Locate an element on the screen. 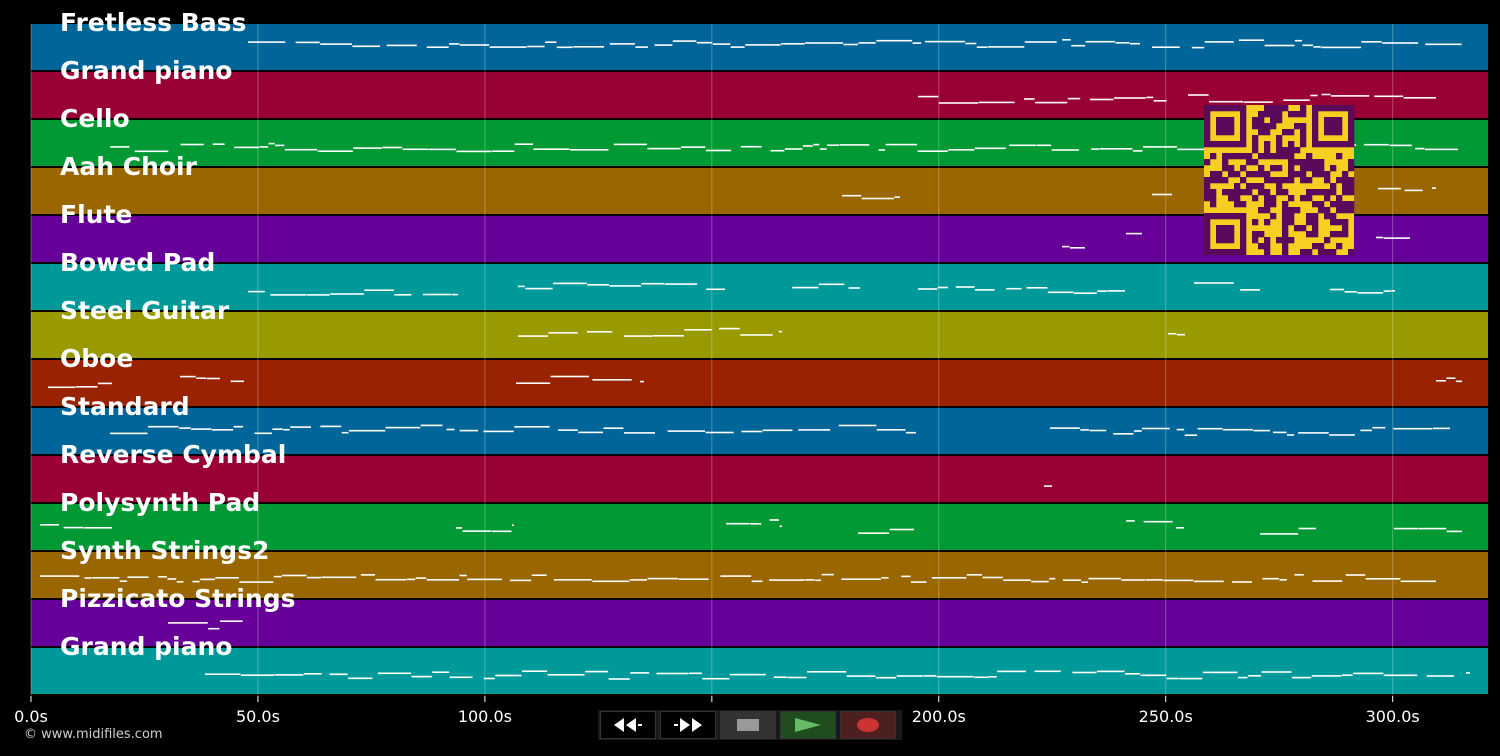  track-lane is located at coordinates (759, 479).